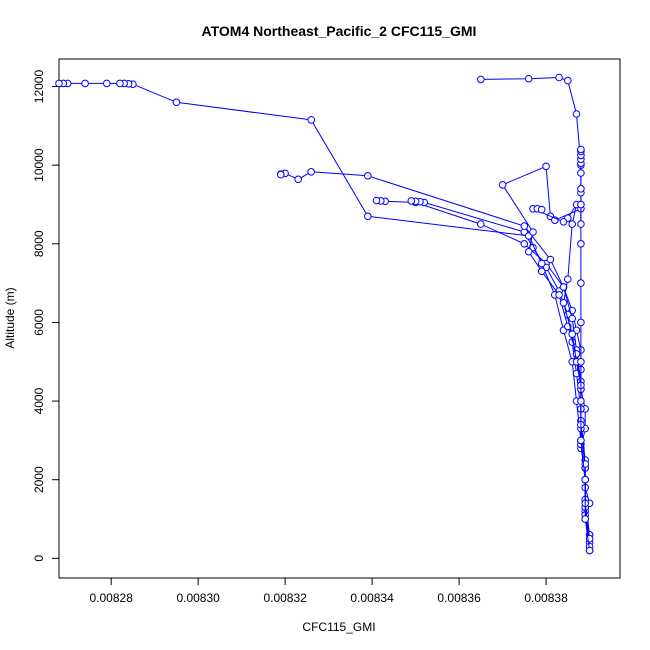 The image size is (650, 650). What do you see at coordinates (338, 627) in the screenshot?
I see `x-axis-label: CFC115_GMI` at bounding box center [338, 627].